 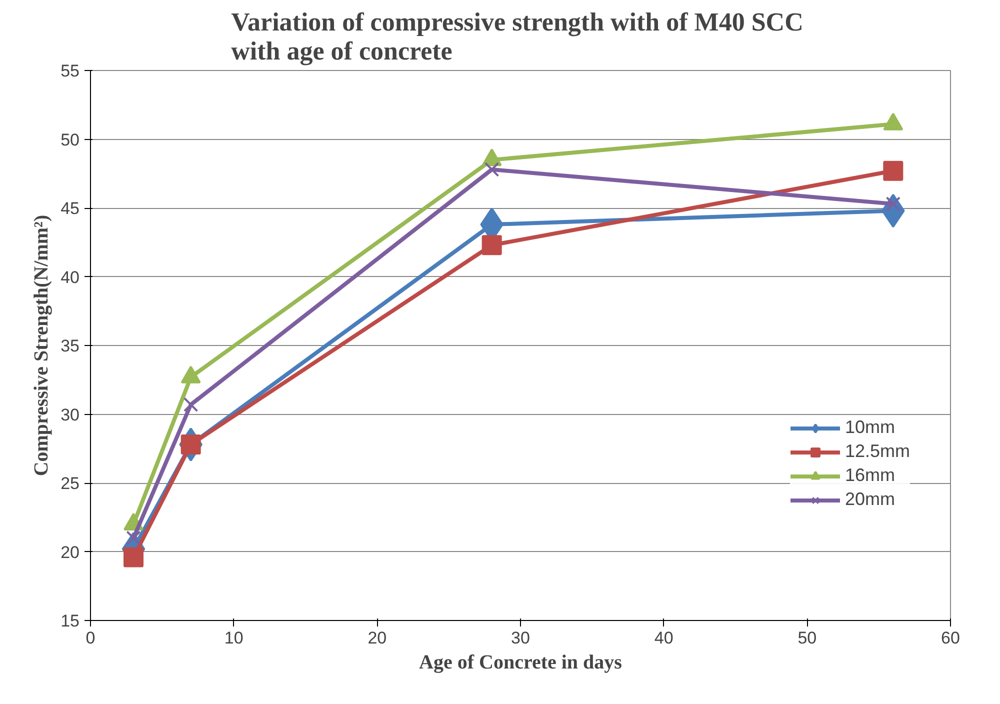 What do you see at coordinates (377, 638) in the screenshot?
I see `x-tick-label: 20` at bounding box center [377, 638].